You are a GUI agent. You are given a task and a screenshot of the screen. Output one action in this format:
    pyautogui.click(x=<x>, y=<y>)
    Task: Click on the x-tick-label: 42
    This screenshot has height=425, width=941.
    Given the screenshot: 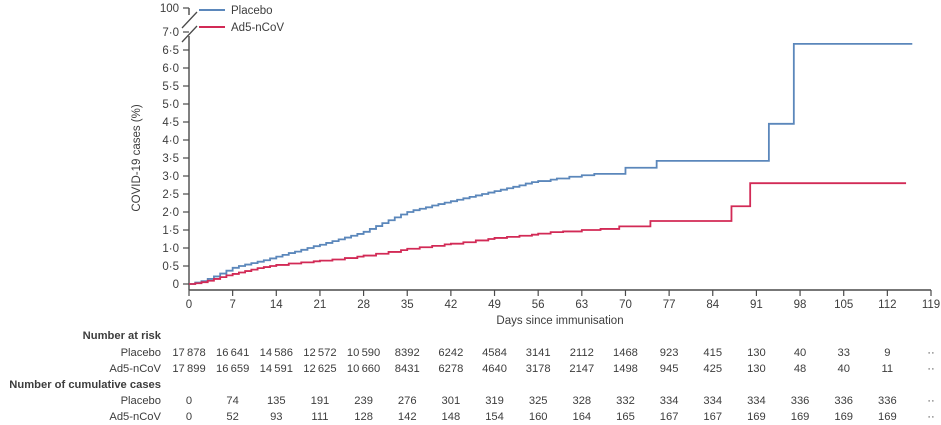 What is the action you would take?
    pyautogui.click(x=450, y=305)
    